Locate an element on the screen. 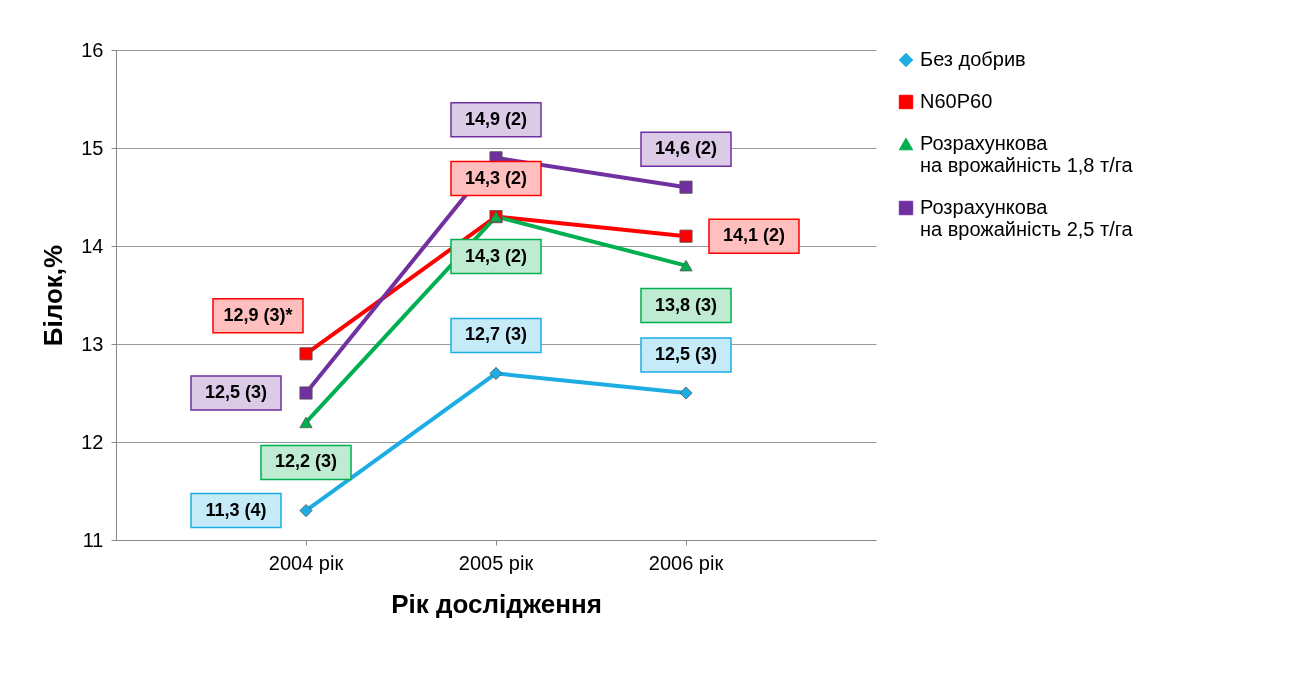  data-label: 14,6 (2) is located at coordinates (686, 148).